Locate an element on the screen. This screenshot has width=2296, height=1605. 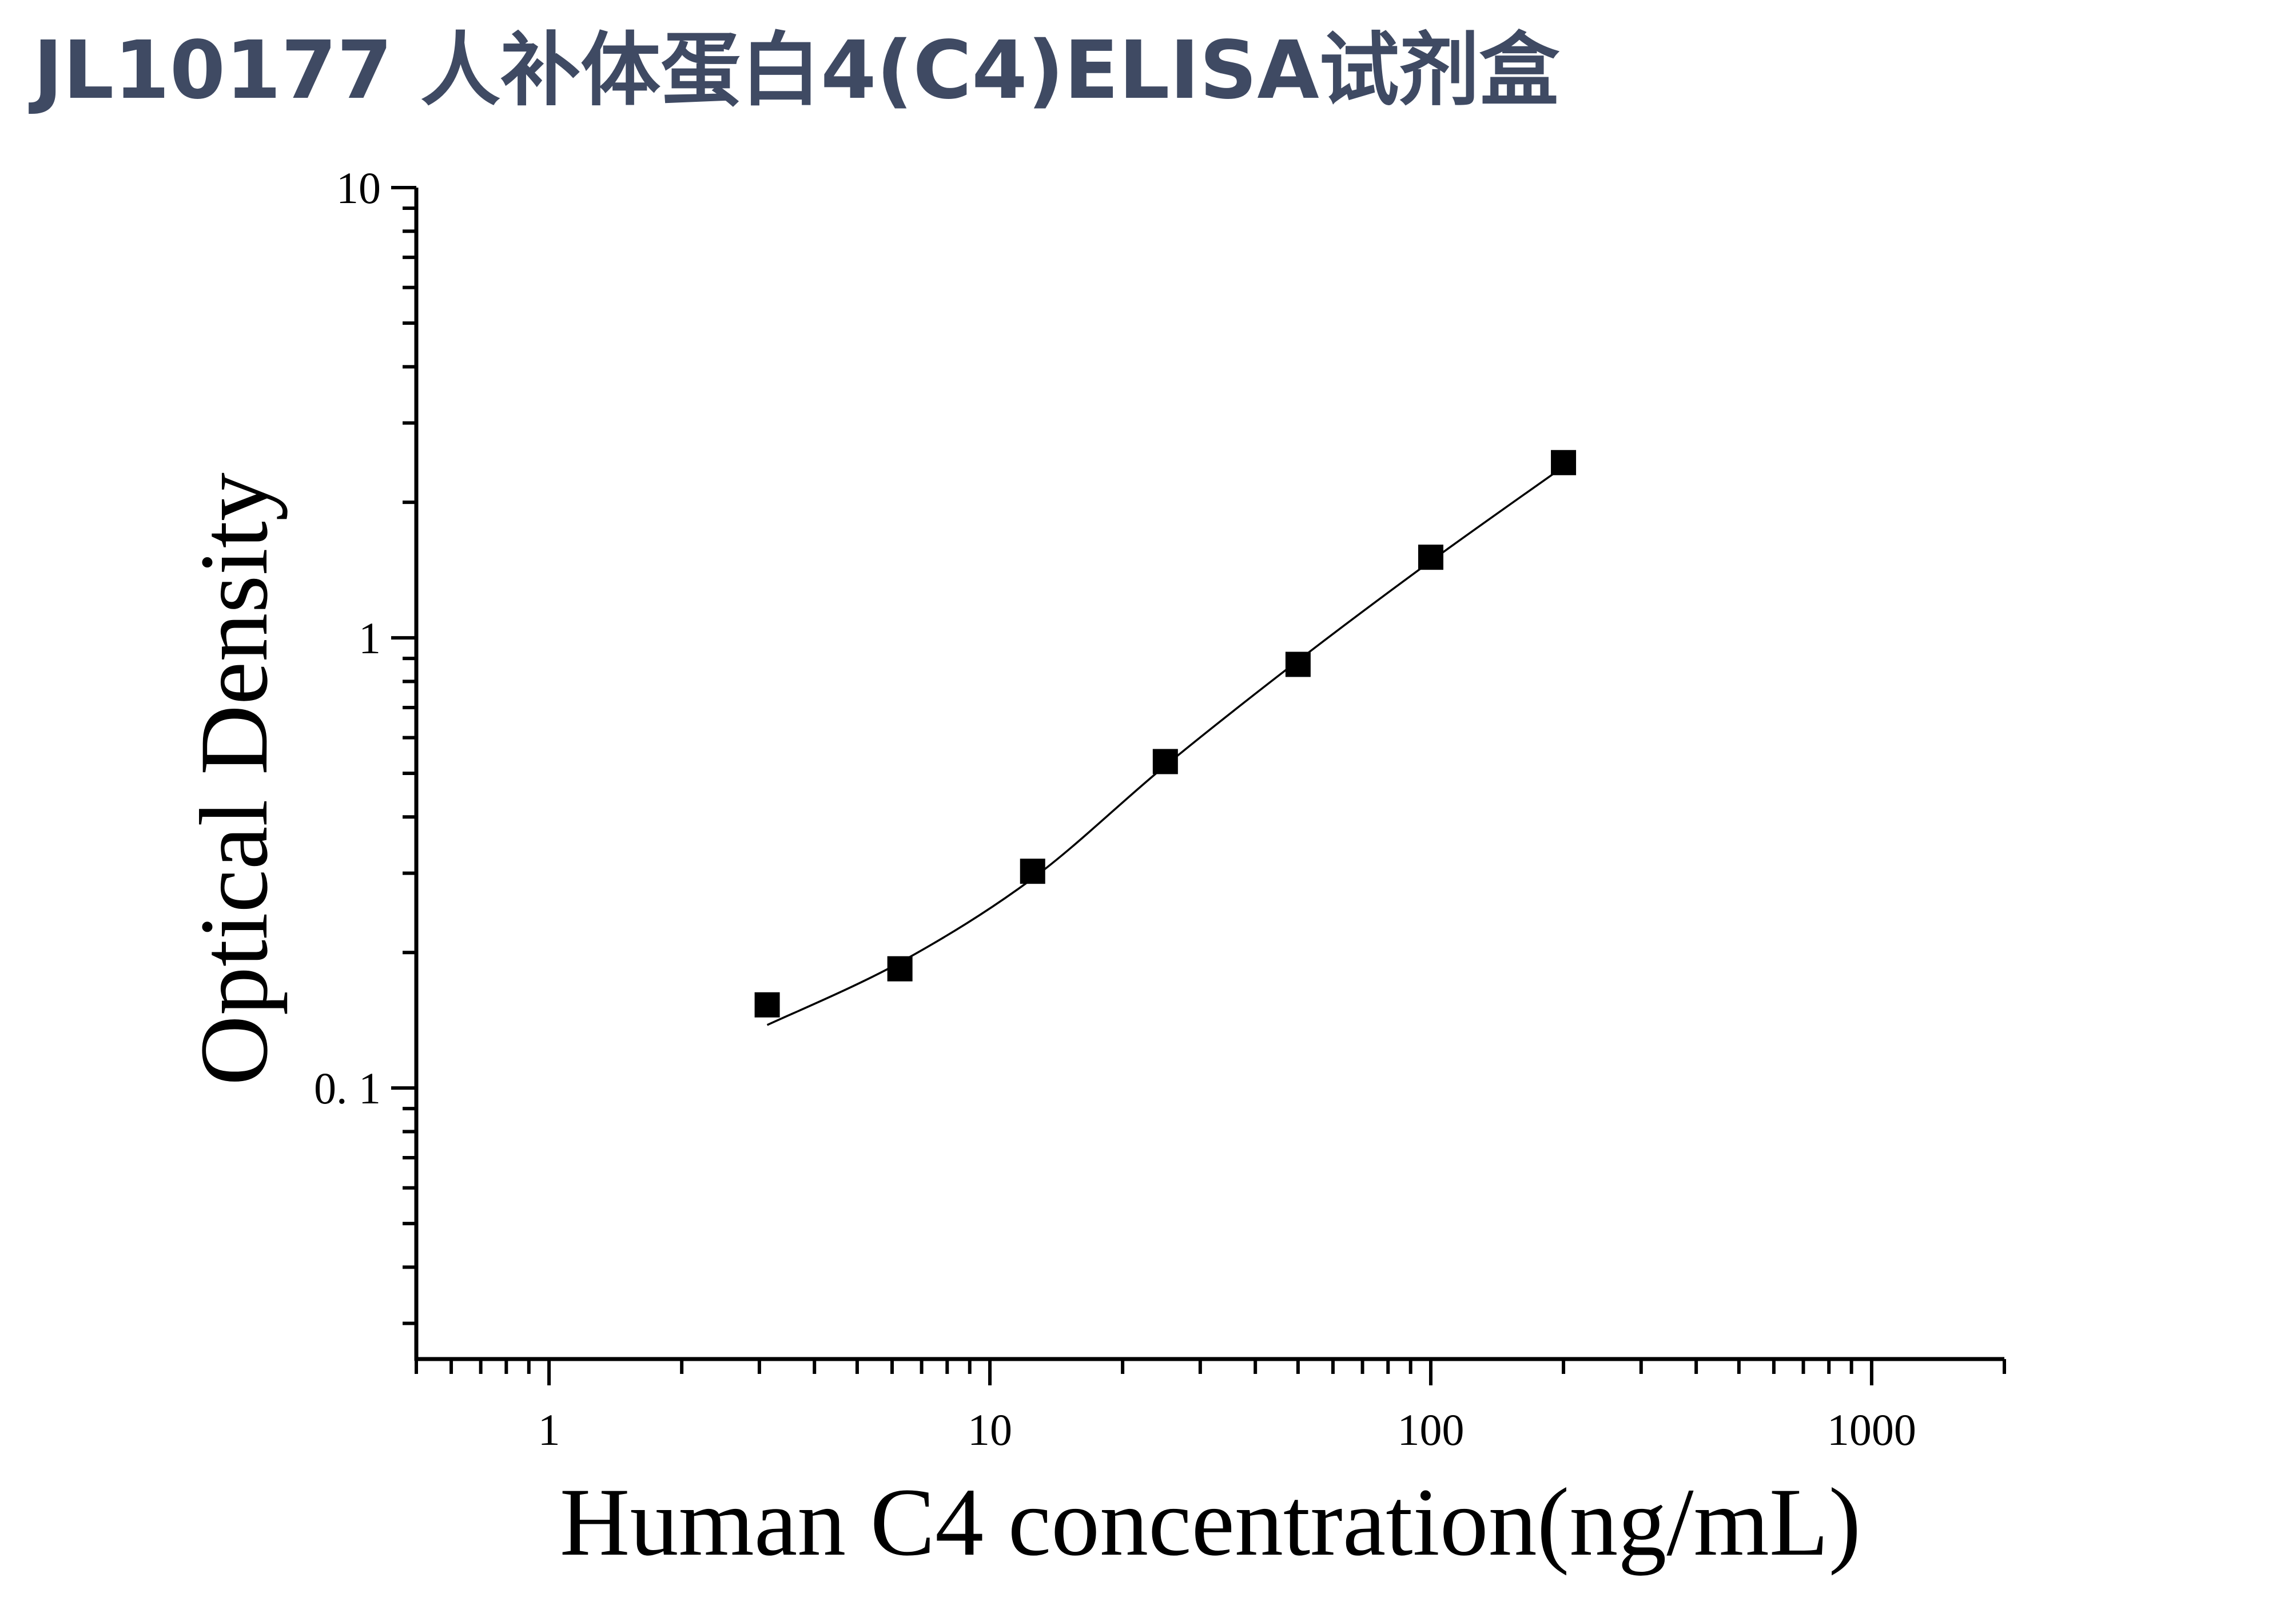
page-title: JL10177 人补体蛋白4(C4)ELISA试剂盒 is located at coordinates (796, 70).